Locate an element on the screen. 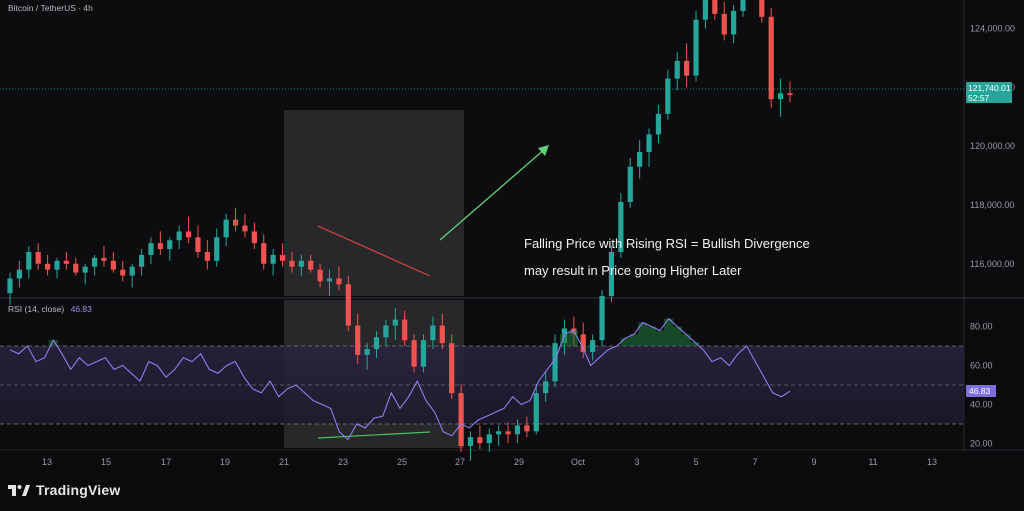 This screenshot has width=1024, height=511. trend-arrow-line is located at coordinates (493, 194).